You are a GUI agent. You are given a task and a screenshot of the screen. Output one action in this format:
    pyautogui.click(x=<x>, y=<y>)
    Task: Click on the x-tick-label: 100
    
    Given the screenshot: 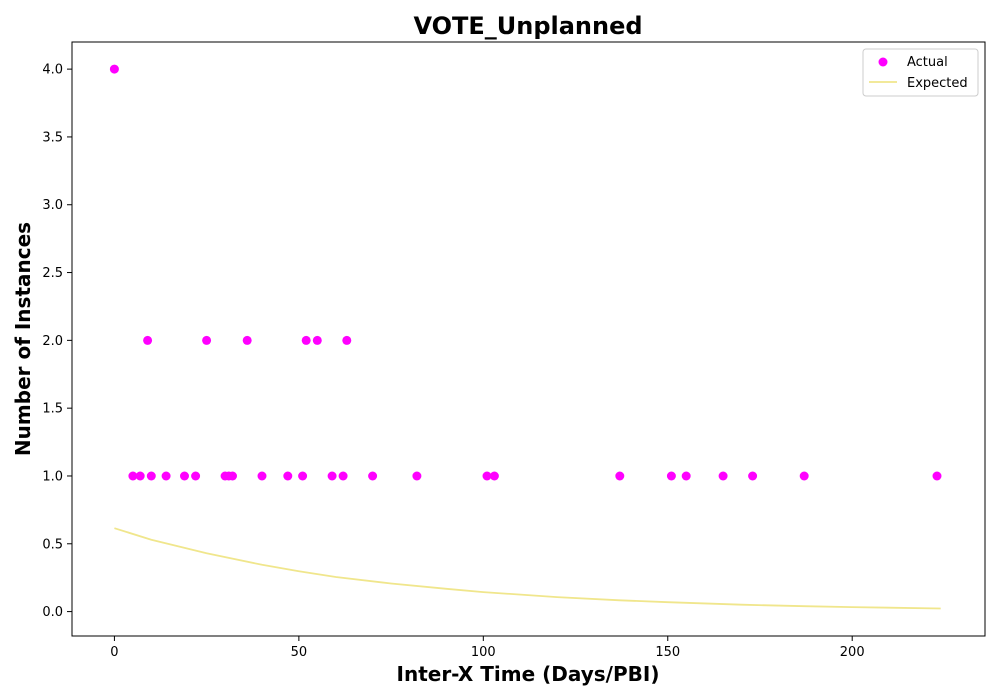 What is the action you would take?
    pyautogui.click(x=483, y=652)
    